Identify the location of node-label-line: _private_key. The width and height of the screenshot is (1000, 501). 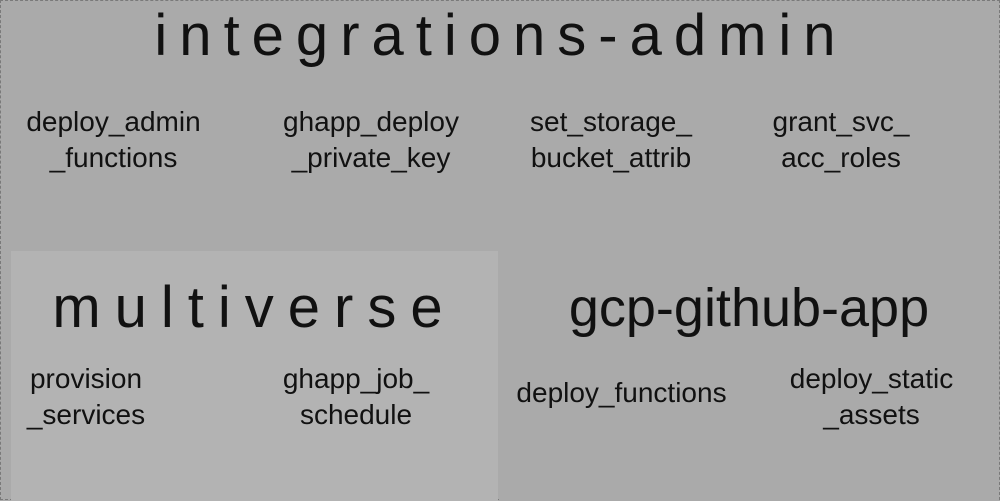
(371, 157).